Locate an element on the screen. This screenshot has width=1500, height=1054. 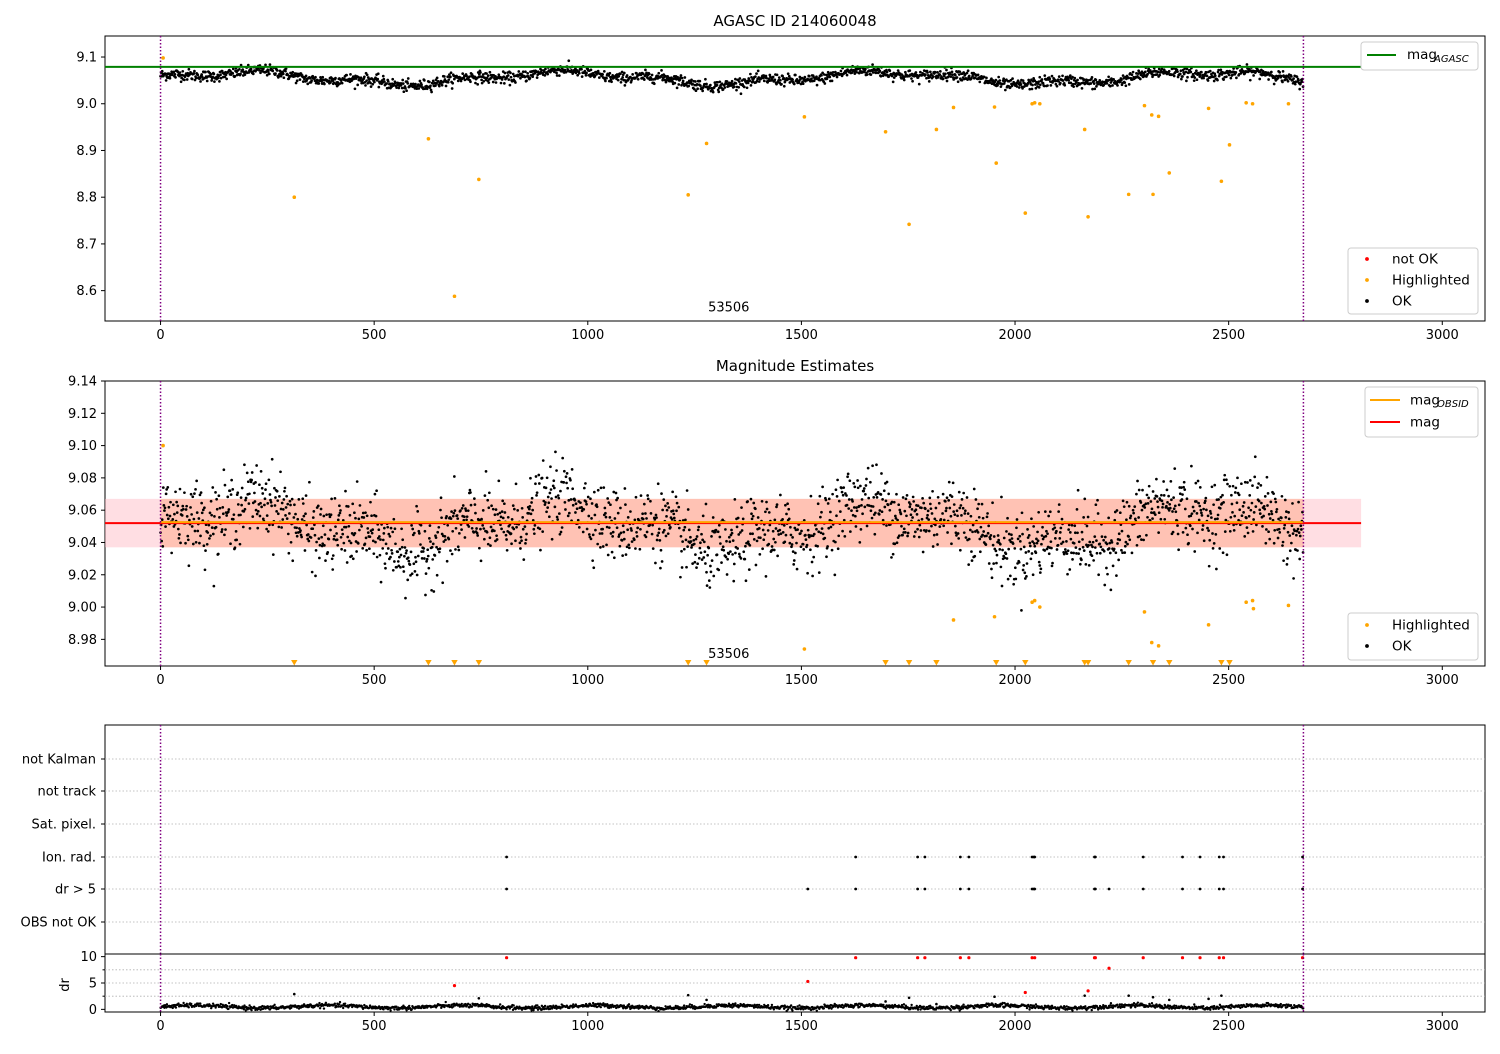
estimates-xtick-label-6: 3000 is located at coordinates (1442, 680).